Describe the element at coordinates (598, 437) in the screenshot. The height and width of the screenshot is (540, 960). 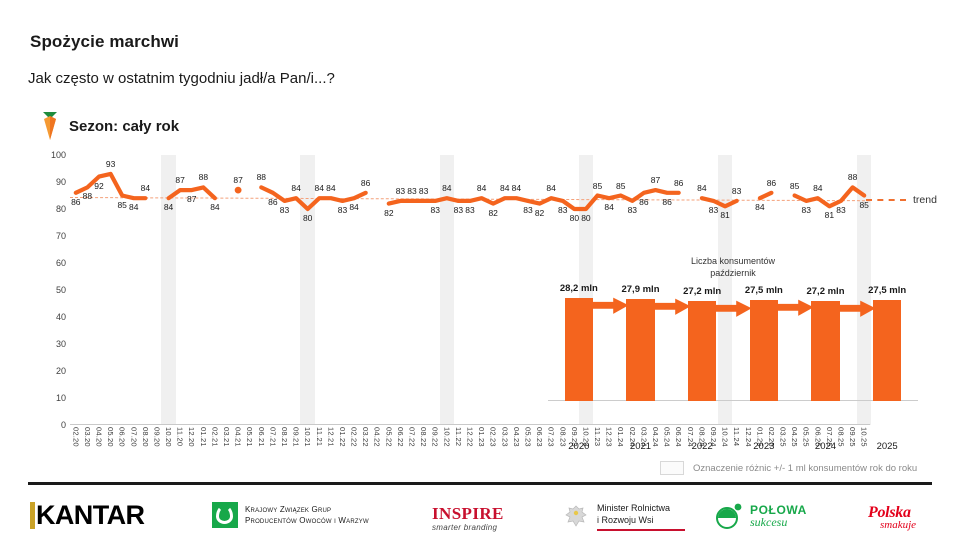
I see `x-axis-tick: 11.23` at that location.